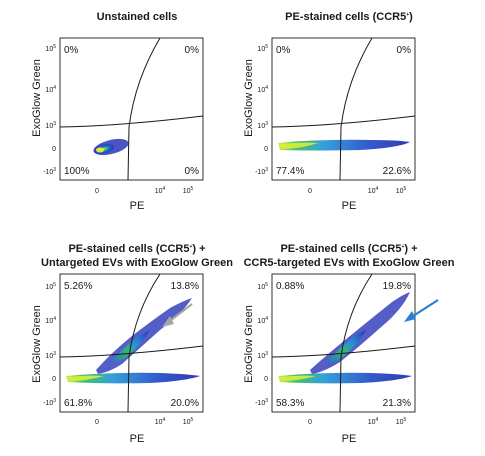 The width and height of the screenshot is (485, 456). Describe the element at coordinates (185, 403) in the screenshot. I see `quadrant-bottom-right-value: 20.0%` at that location.